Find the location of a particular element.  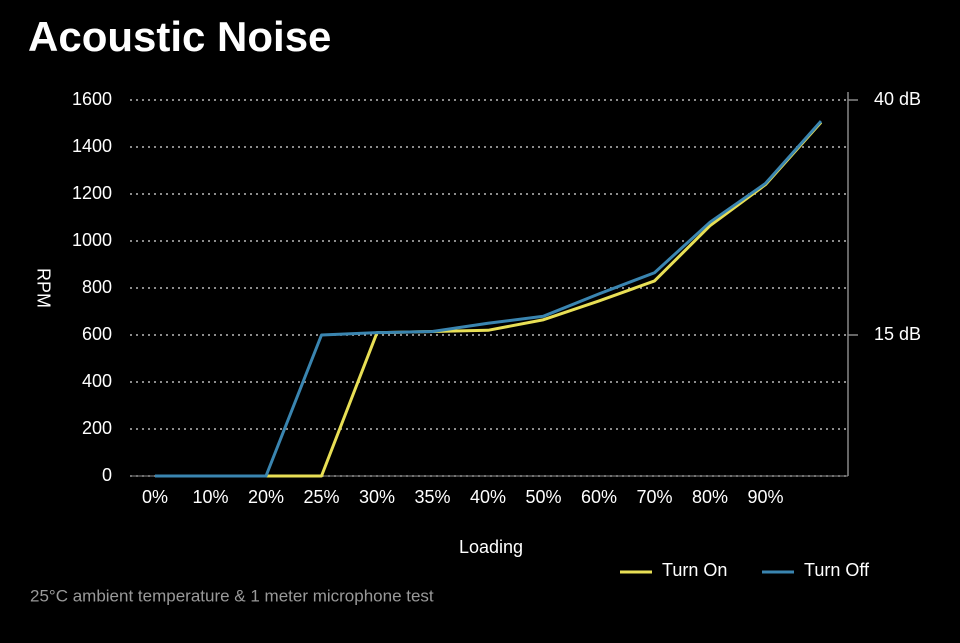

x-tick-label: 30% is located at coordinates (377, 497).